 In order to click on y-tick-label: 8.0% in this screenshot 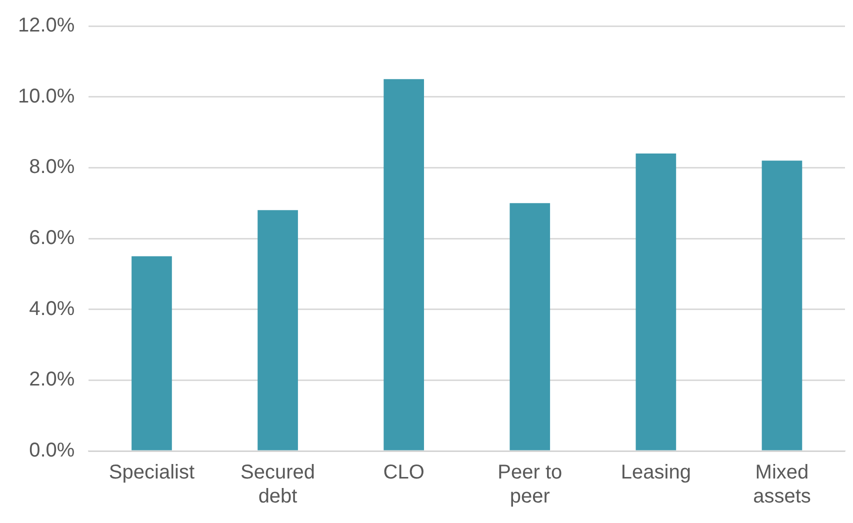, I will do `click(52, 167)`.